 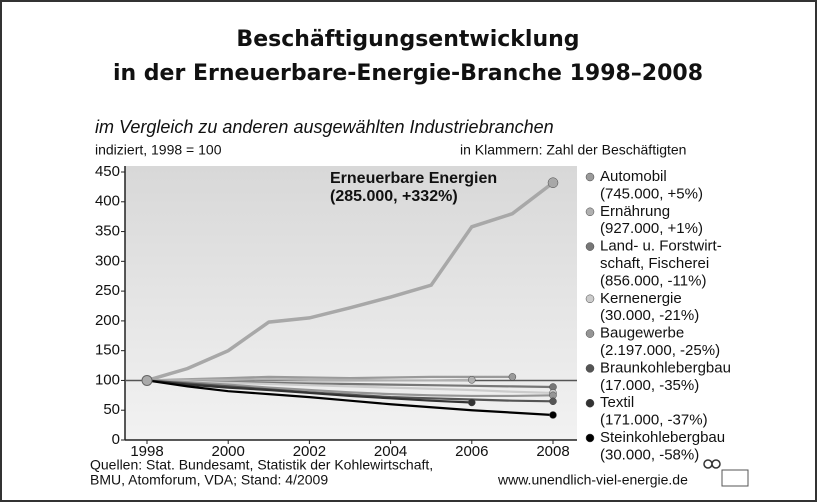 I want to click on y-tick-label: 50, so click(x=111, y=409).